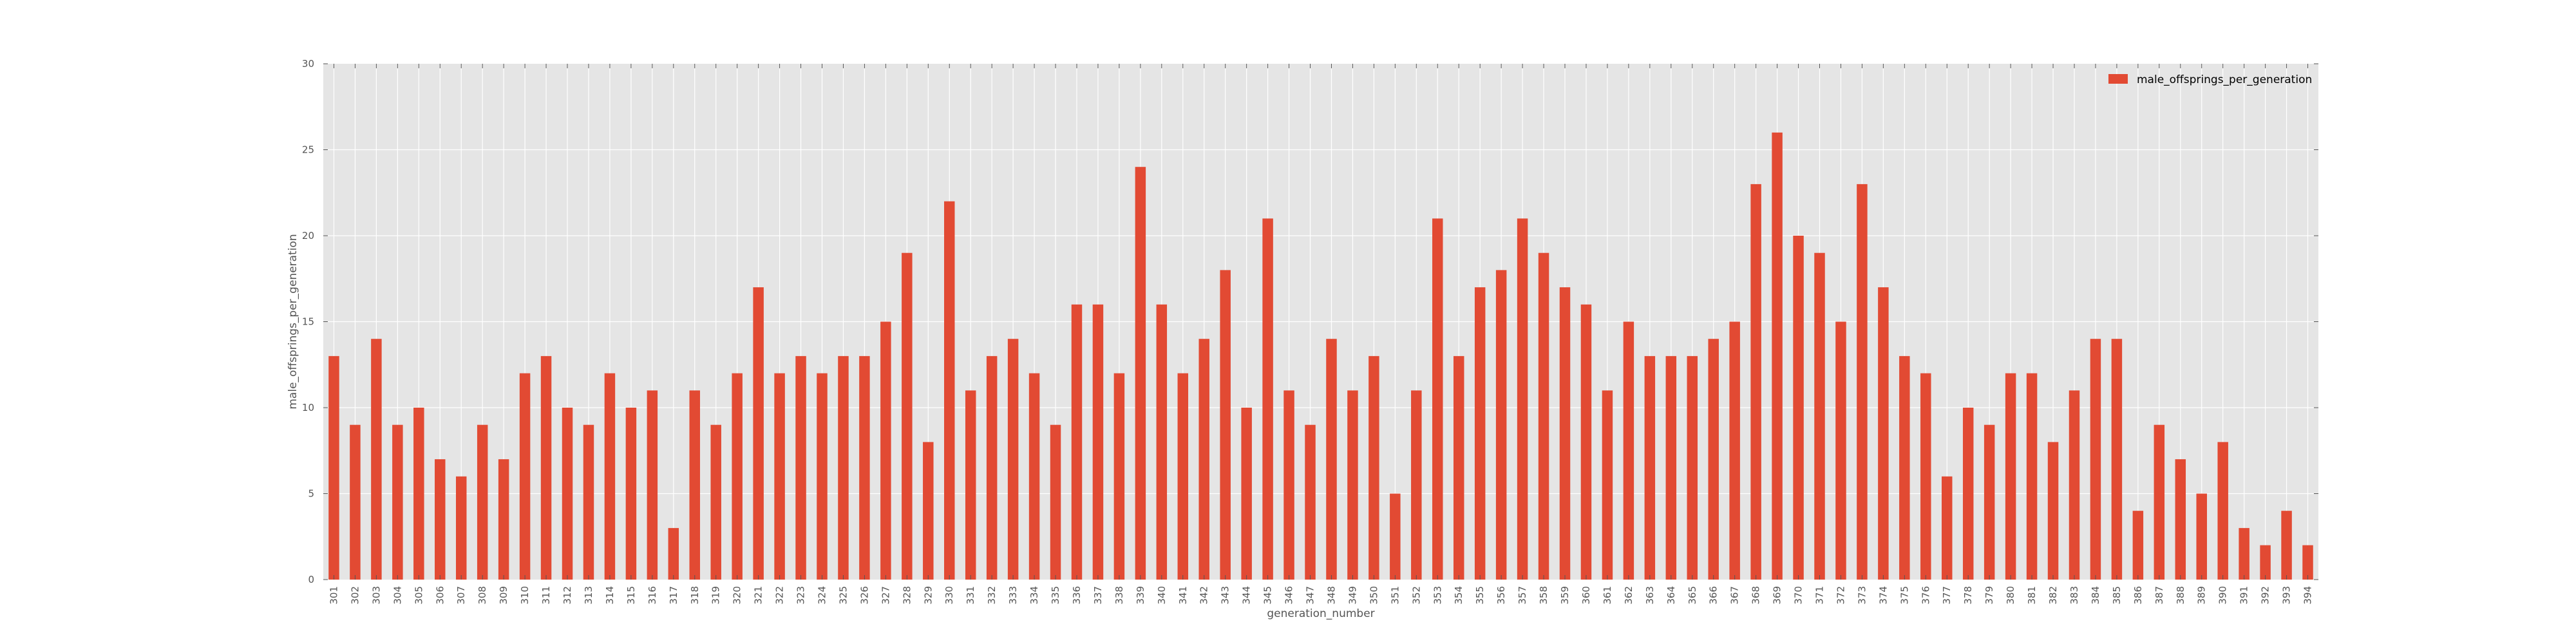 Image resolution: width=2576 pixels, height=644 pixels. I want to click on x-tick-label: 394, so click(2308, 595).